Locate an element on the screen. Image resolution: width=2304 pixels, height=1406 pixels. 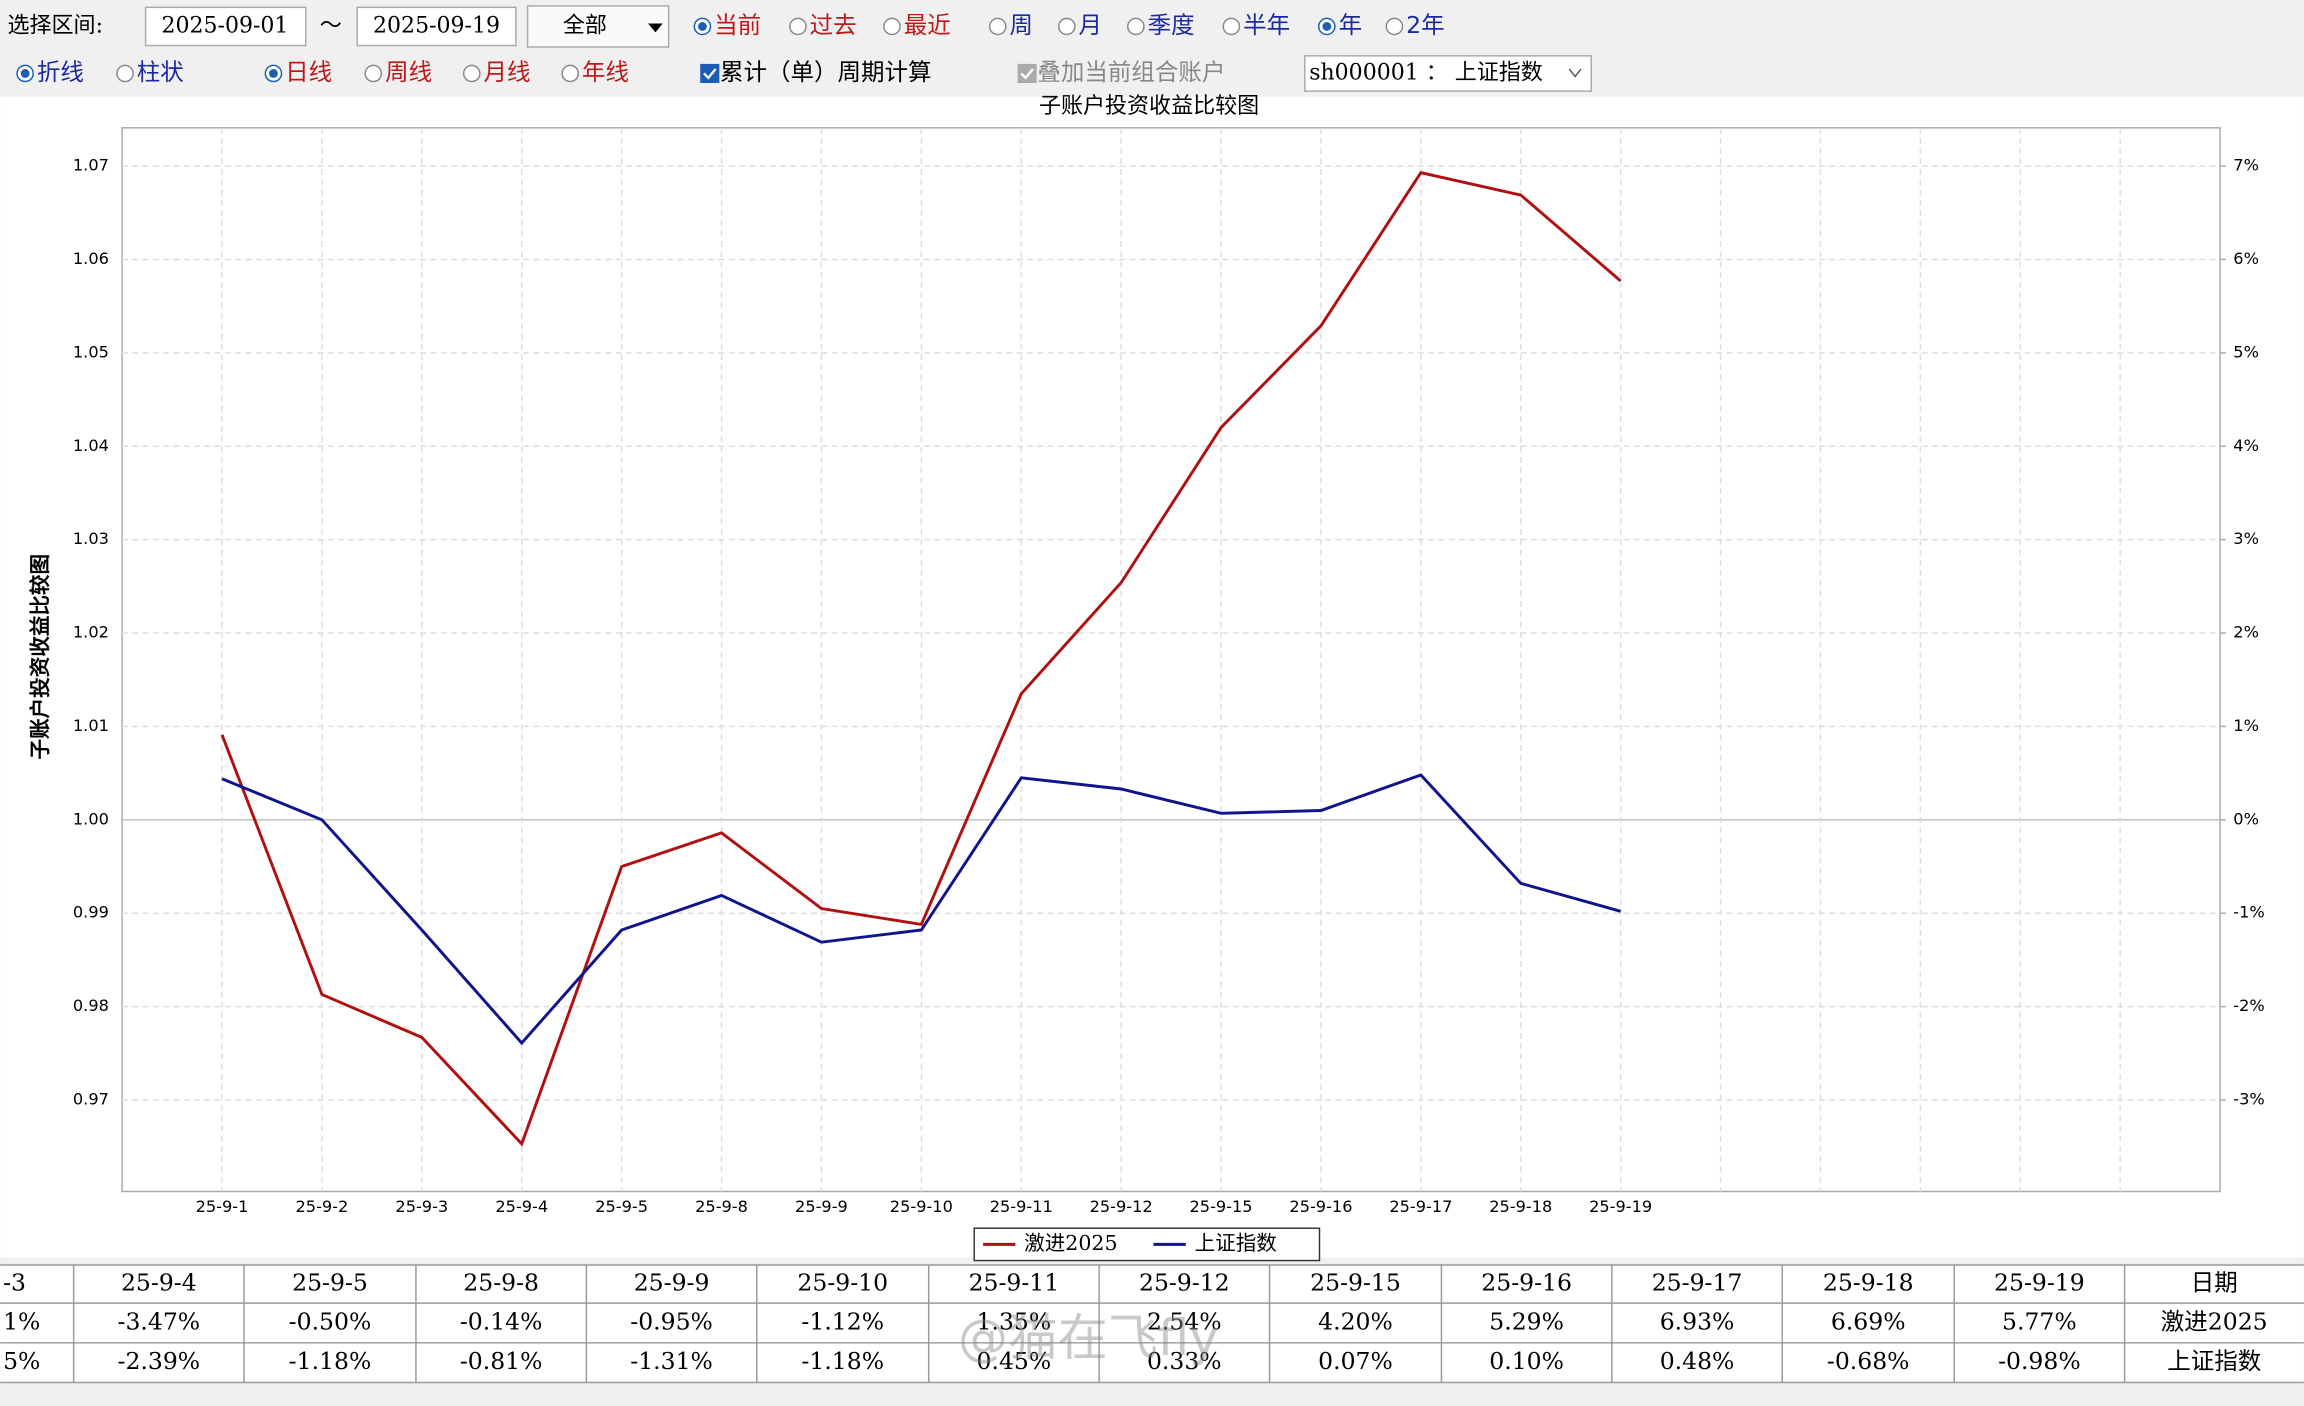
x-tick-label: 25-9-4 is located at coordinates (521, 1206).